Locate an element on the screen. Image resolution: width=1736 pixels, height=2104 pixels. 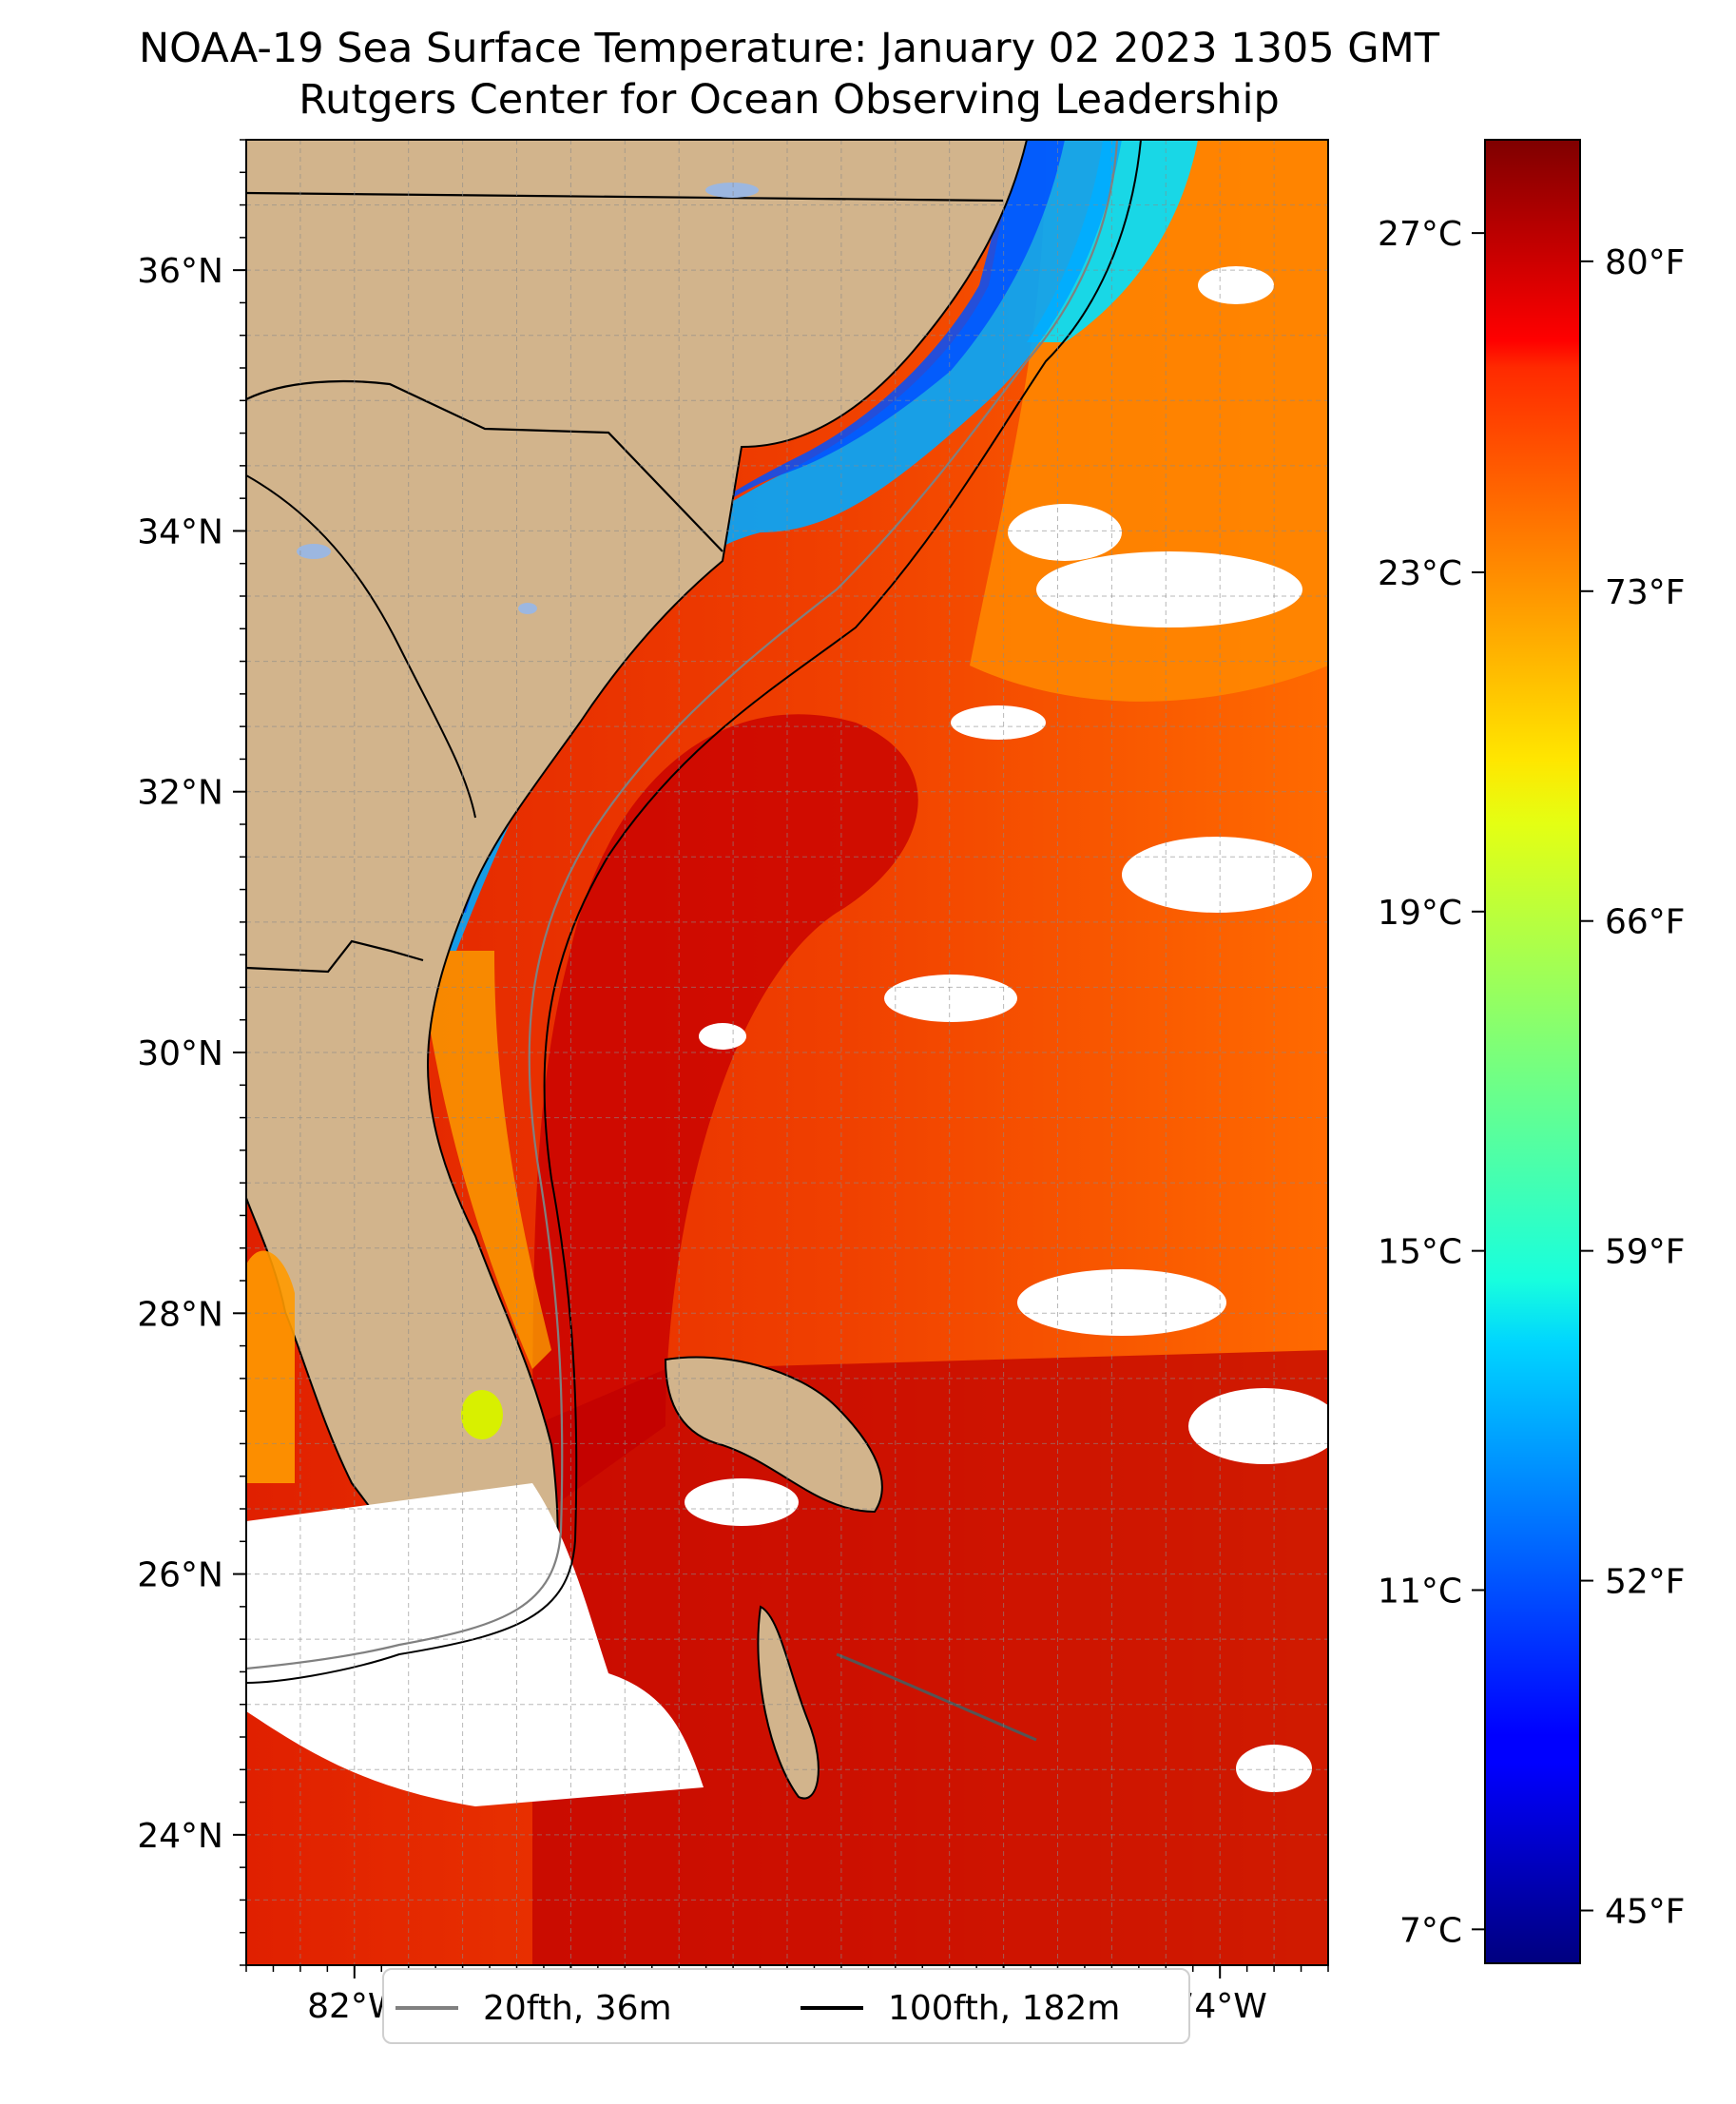
colorbar-celsius-label: 23°C is located at coordinates (1420, 573).